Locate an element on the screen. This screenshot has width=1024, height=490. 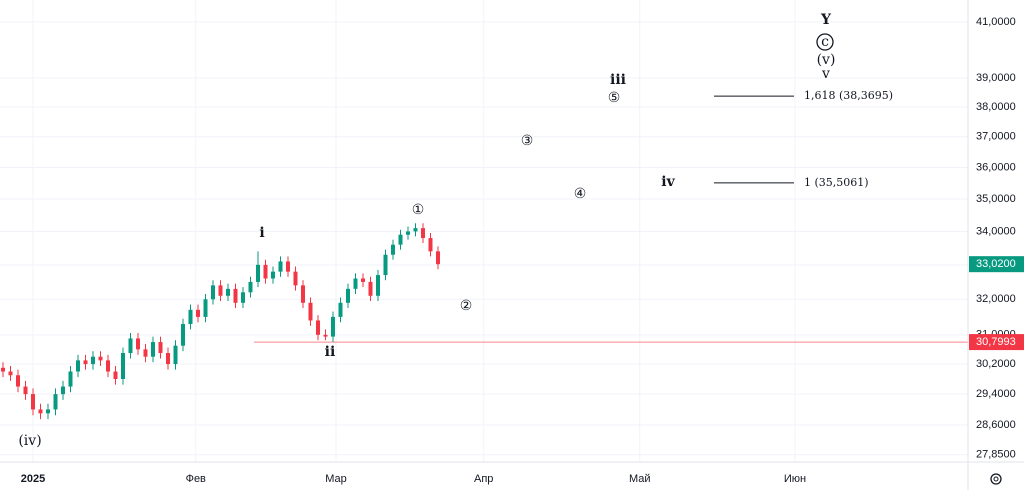
y-tick-label: 34,0000 is located at coordinates (996, 231).